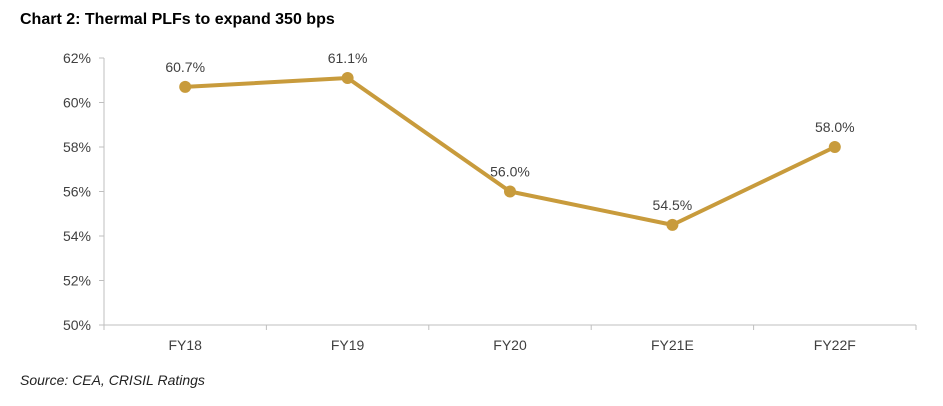 The height and width of the screenshot is (406, 943). I want to click on y-tick-label: 50%, so click(77, 325).